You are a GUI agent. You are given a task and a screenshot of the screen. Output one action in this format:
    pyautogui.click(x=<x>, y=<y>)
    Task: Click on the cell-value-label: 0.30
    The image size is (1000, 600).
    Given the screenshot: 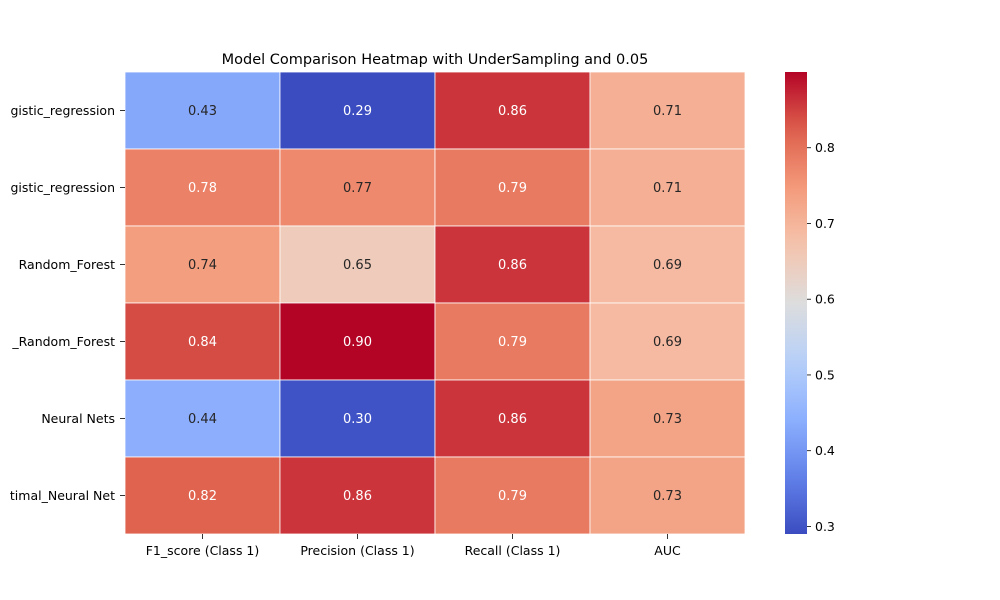 What is the action you would take?
    pyautogui.click(x=357, y=419)
    